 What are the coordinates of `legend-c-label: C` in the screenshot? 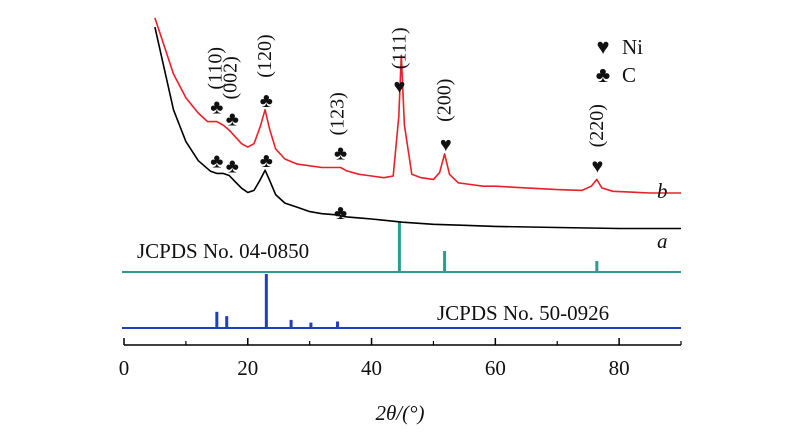 It's located at (629, 75).